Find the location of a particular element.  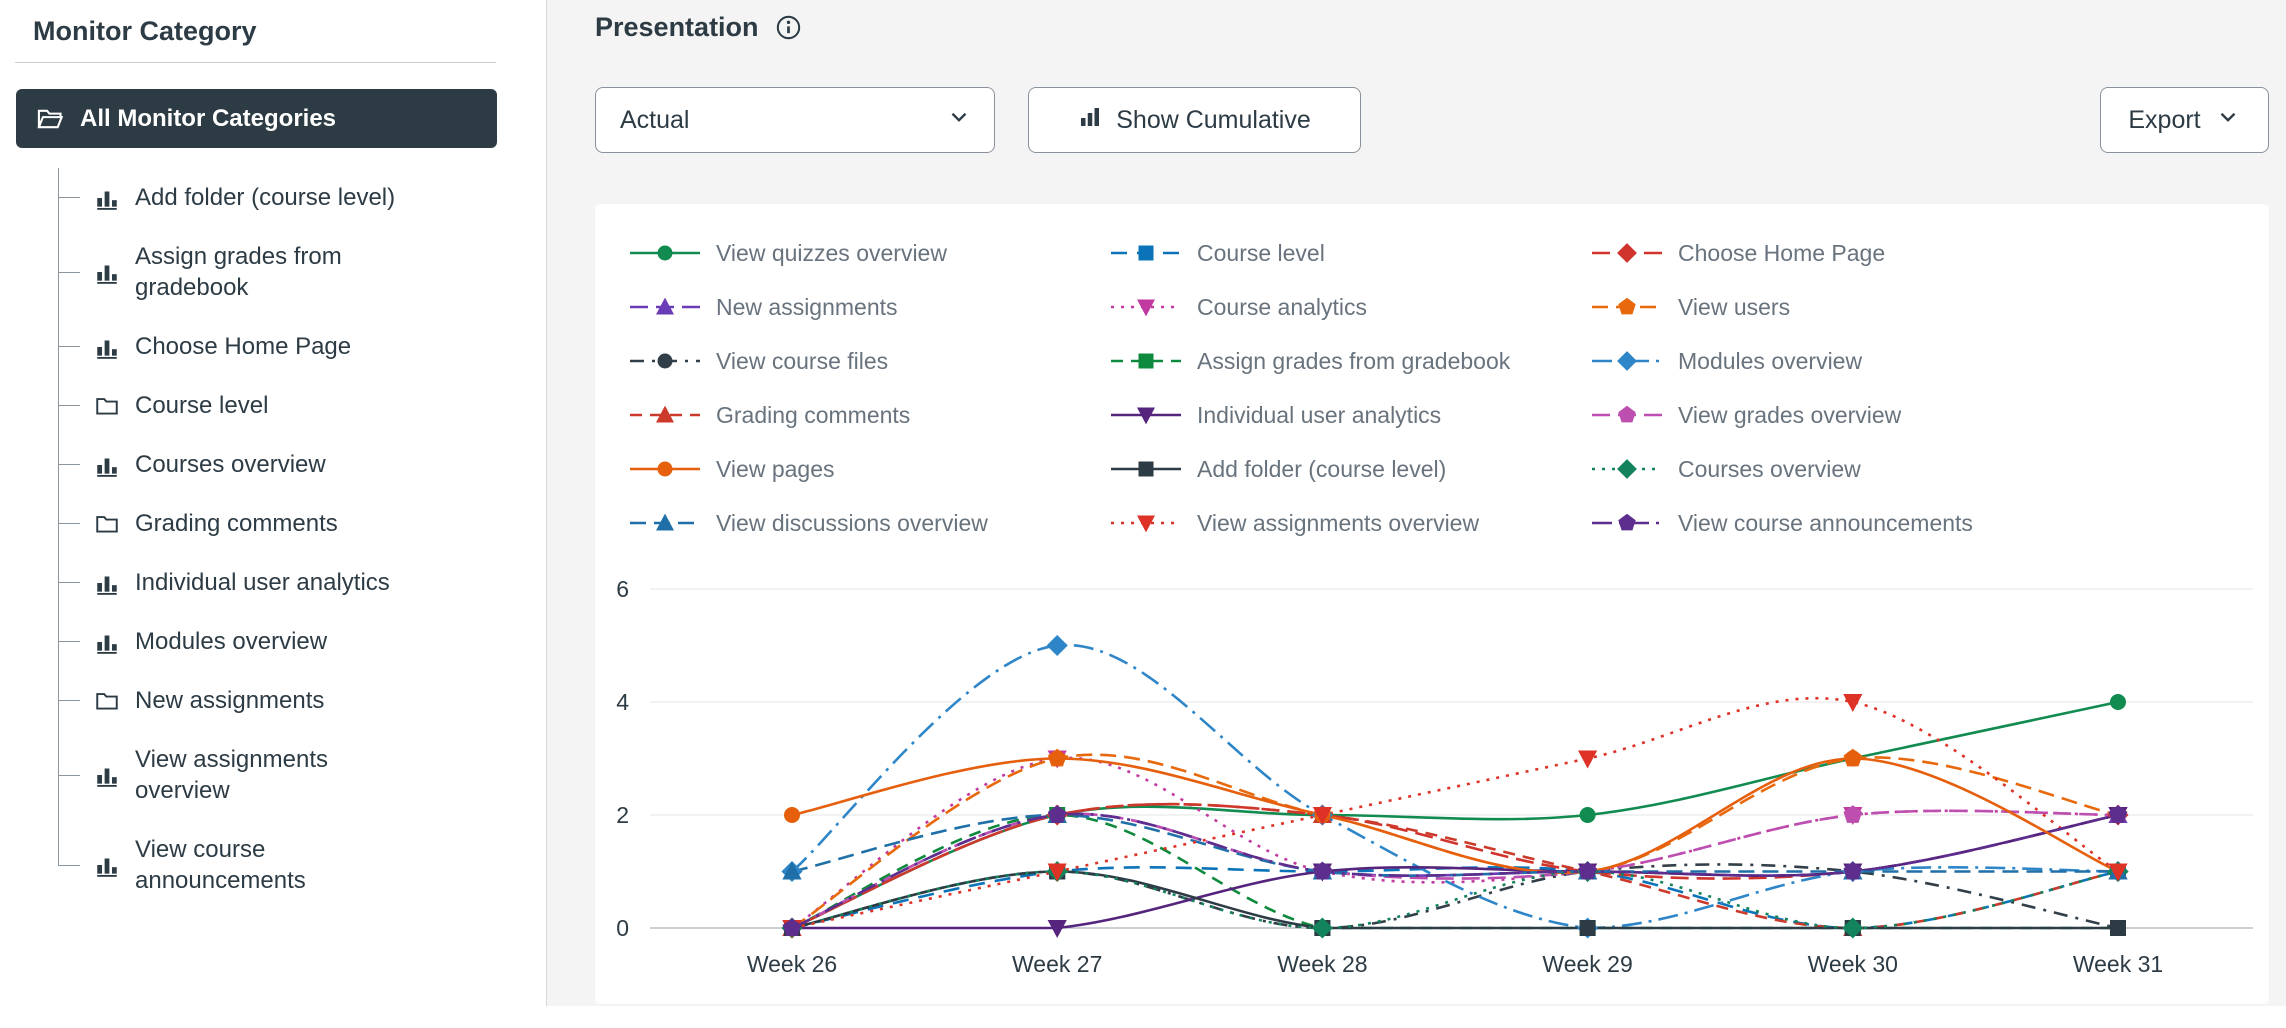

sidebar-item-new-assignments: New assignments is located at coordinates (302, 700).